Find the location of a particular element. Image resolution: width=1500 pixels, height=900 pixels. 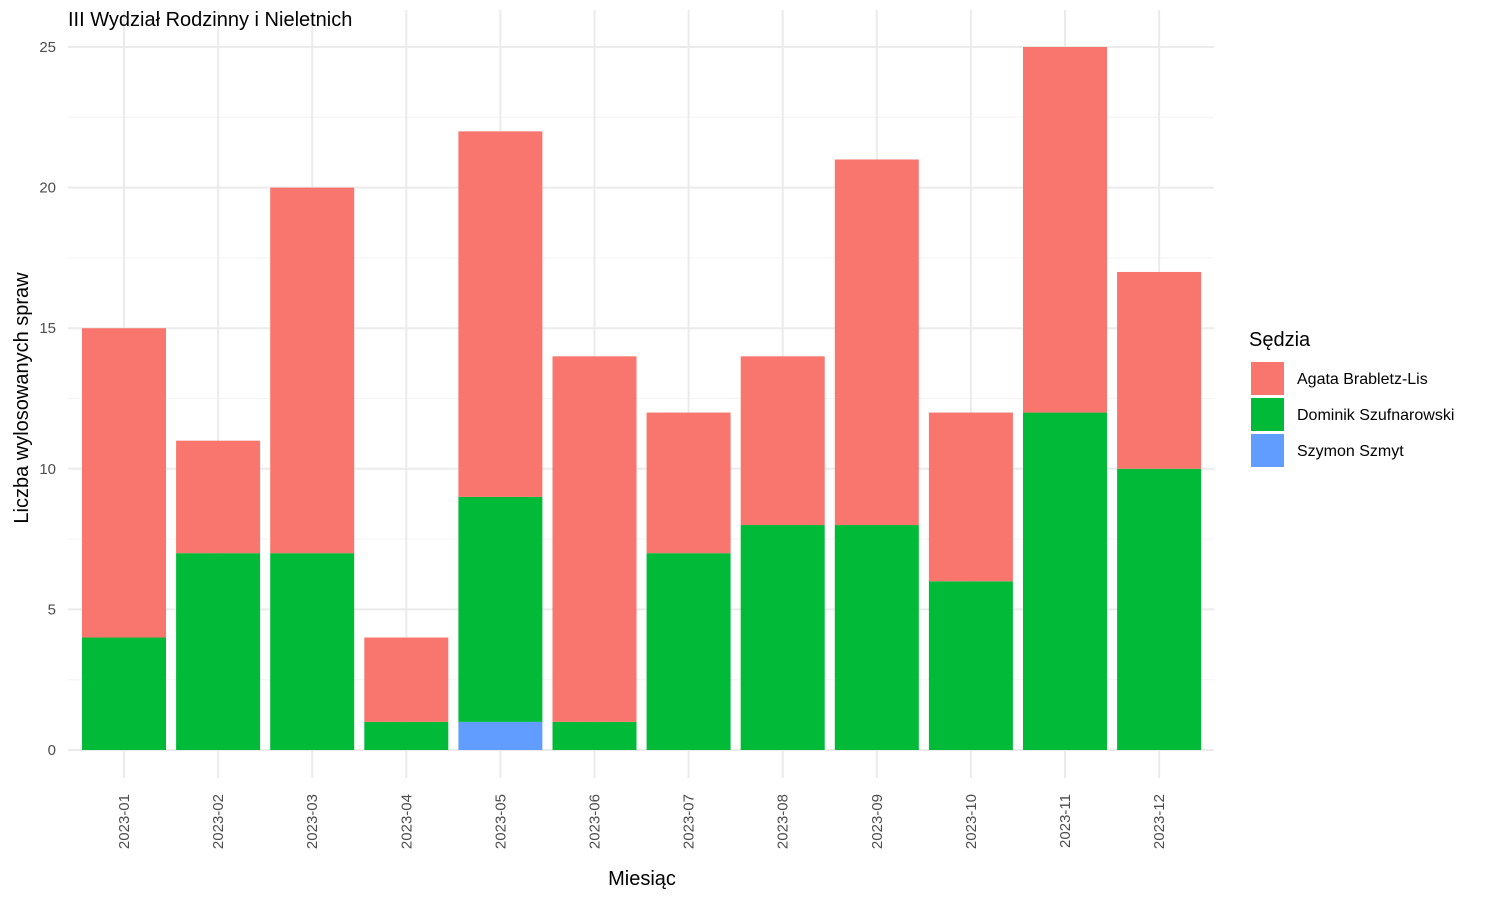

x-tick-label: 2023-12 is located at coordinates (1159, 821).